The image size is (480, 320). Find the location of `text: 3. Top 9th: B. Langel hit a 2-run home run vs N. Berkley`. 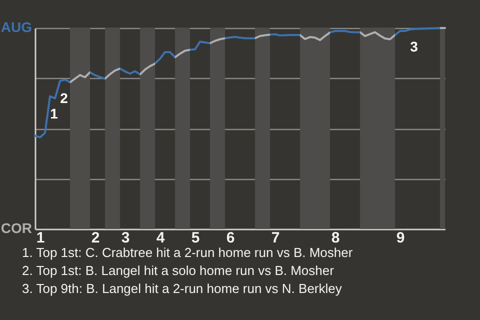

text: 3. Top 9th: B. Langel hit a 2-run home run vs N. Berkley is located at coordinates (182, 289).